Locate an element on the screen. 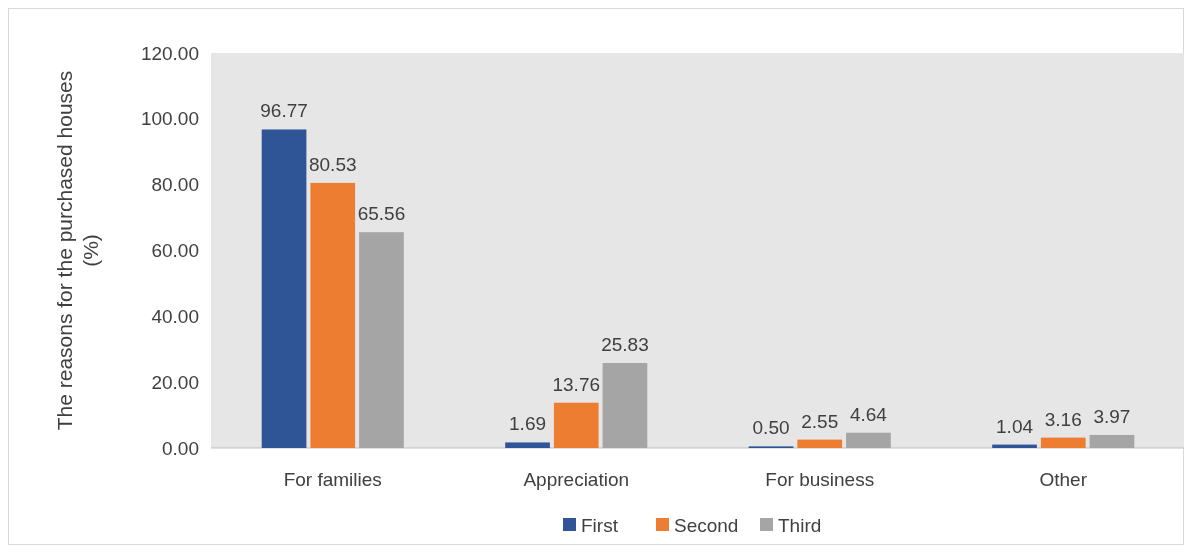 This screenshot has height=553, width=1192. data-label: 1.69 is located at coordinates (528, 424).